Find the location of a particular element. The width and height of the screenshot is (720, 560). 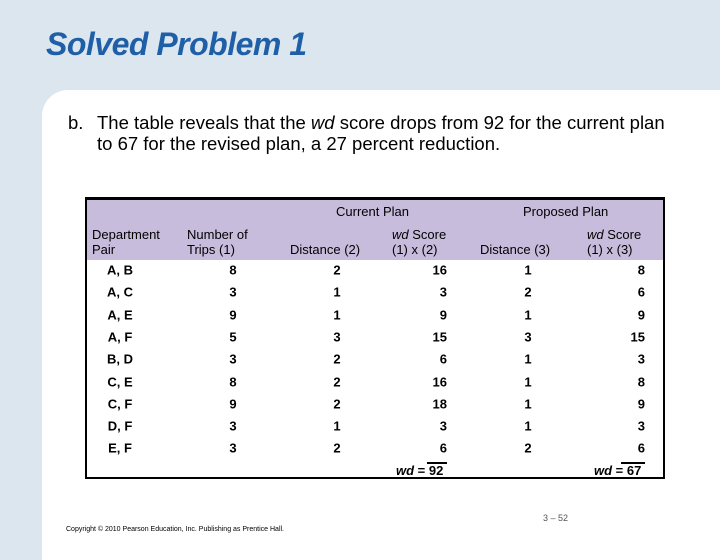

table-cell: B, D is located at coordinates (120, 359).